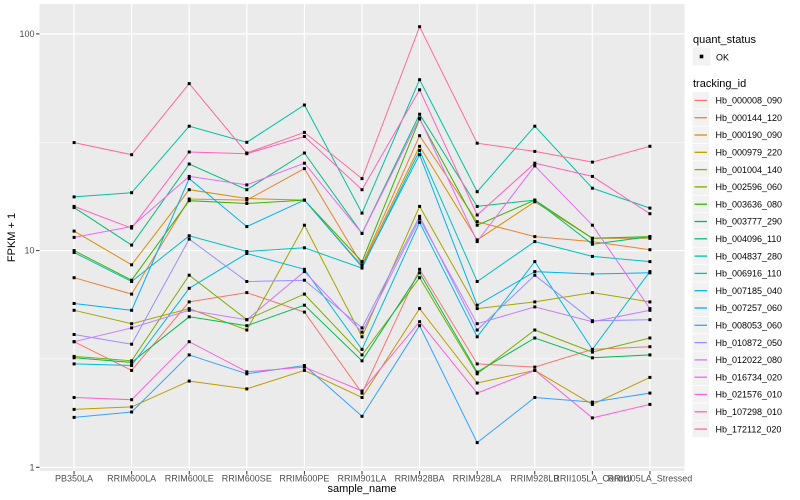 The width and height of the screenshot is (800, 500). Describe the element at coordinates (131, 479) in the screenshot. I see `x-tick-label: RRIM600LA` at that location.